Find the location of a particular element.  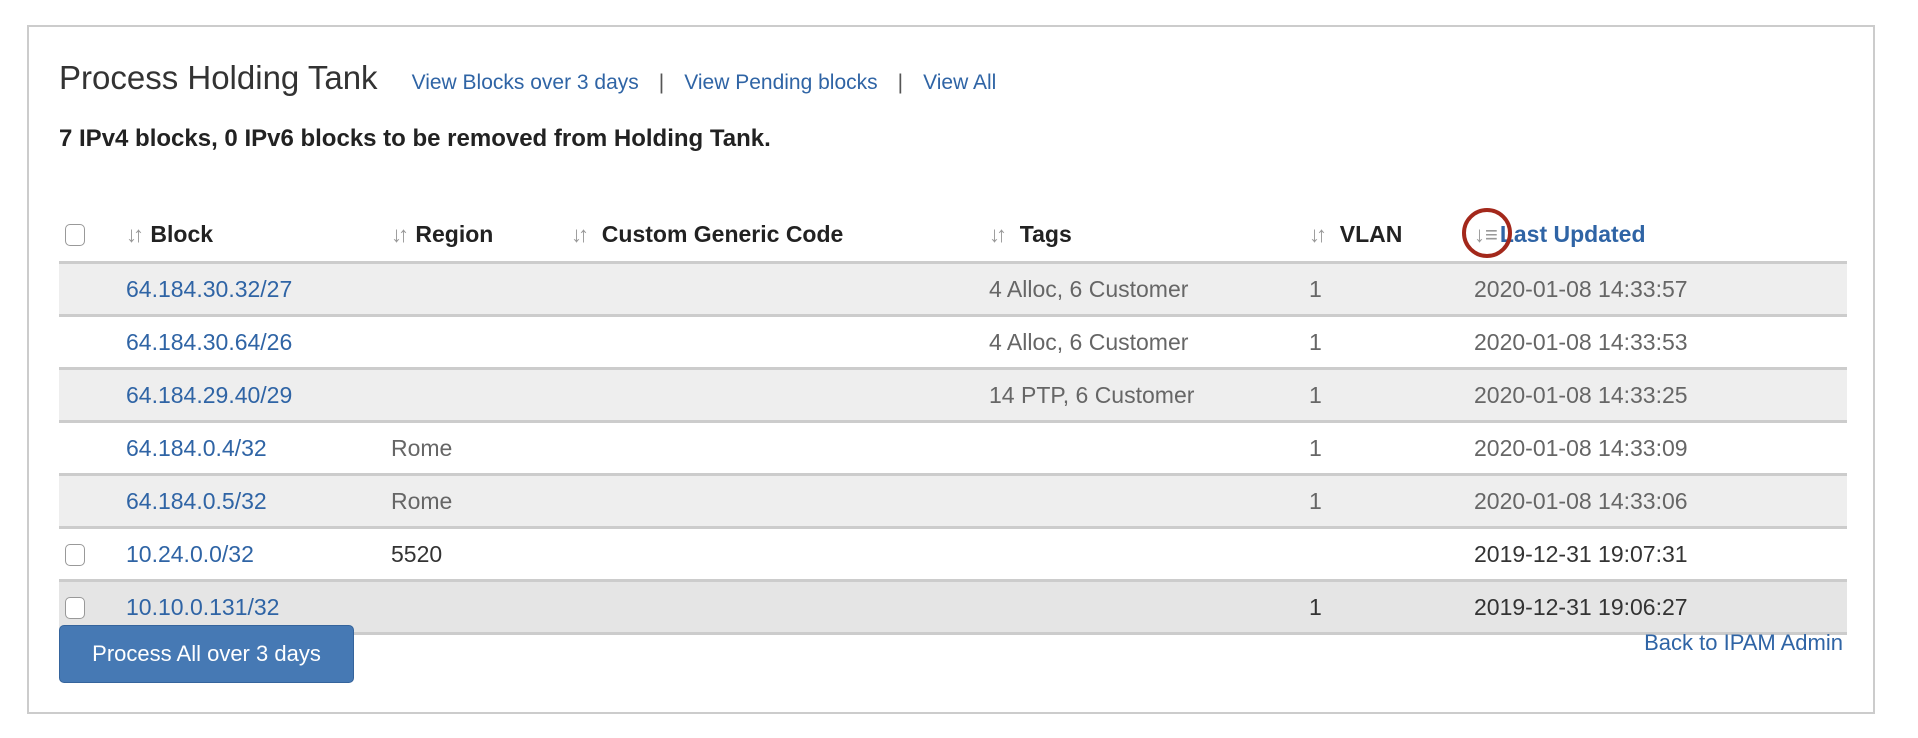

block-cell: 64.184.30.32/27 is located at coordinates (258, 288).